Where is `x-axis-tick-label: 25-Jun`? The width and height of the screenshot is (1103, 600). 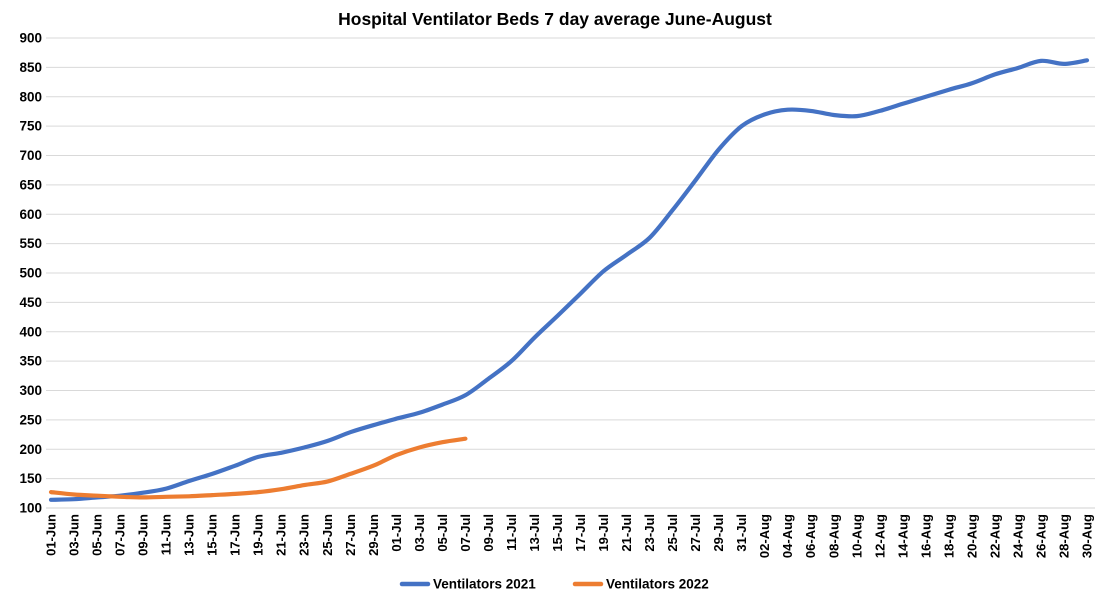 x-axis-tick-label: 25-Jun is located at coordinates (327, 535).